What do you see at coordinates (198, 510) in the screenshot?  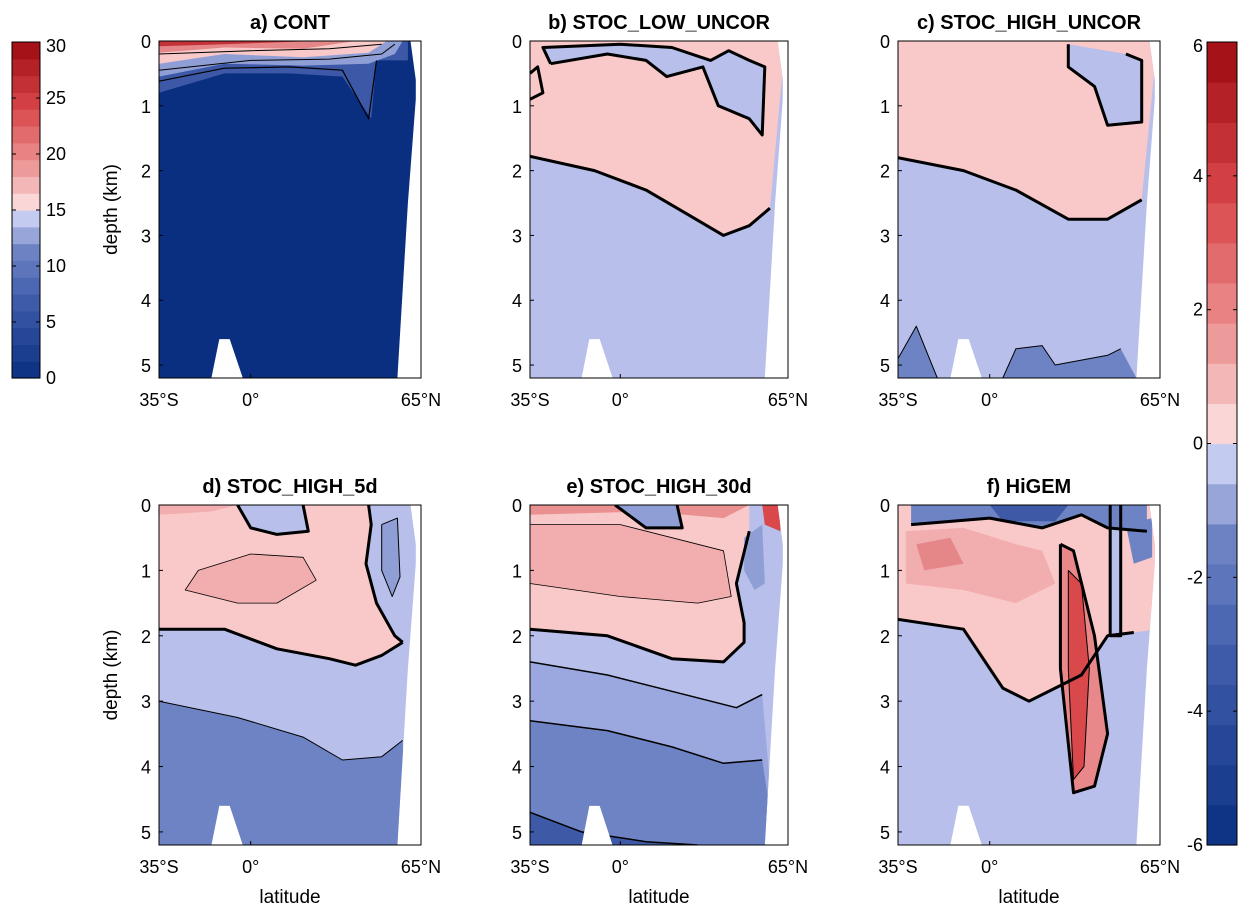 I see `surface-positive-strip` at bounding box center [198, 510].